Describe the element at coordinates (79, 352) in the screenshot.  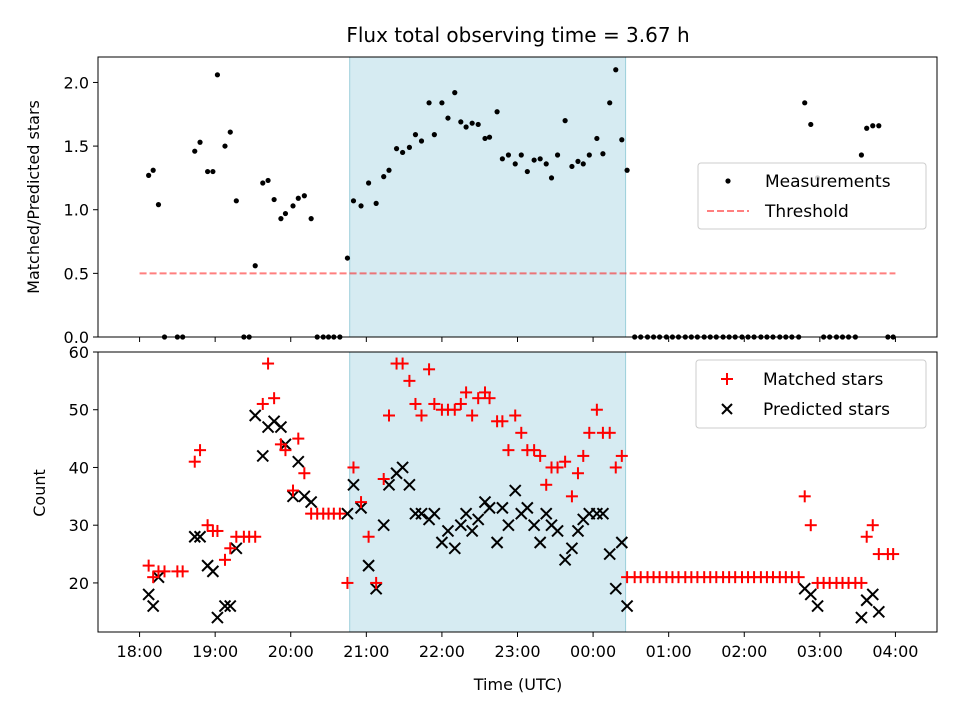
I see `y-tick-label: 60` at that location.